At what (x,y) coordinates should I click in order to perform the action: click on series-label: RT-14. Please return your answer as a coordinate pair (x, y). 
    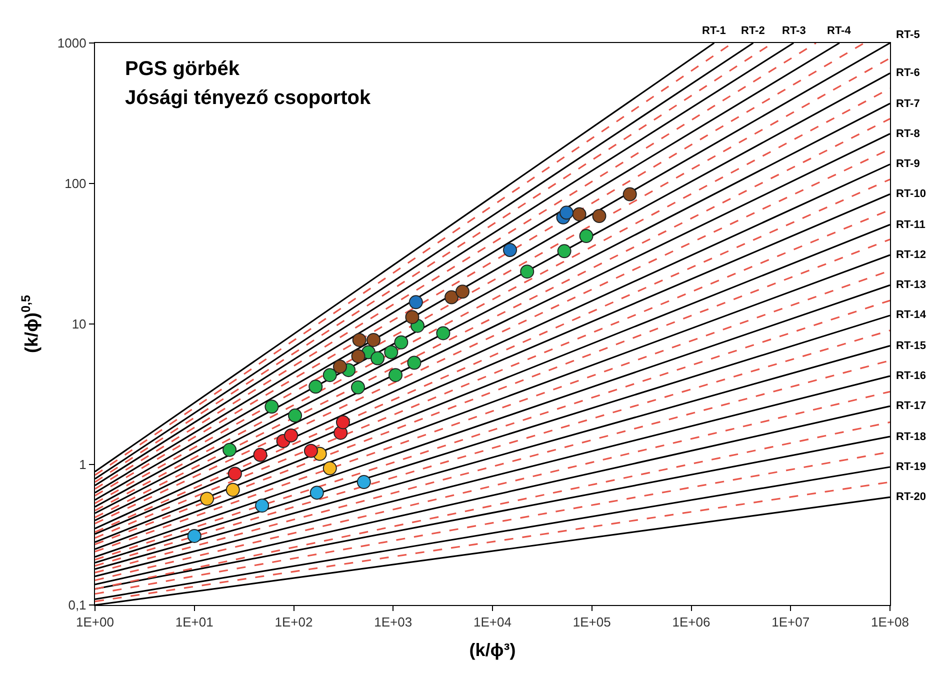
    Looking at the image, I should click on (911, 315).